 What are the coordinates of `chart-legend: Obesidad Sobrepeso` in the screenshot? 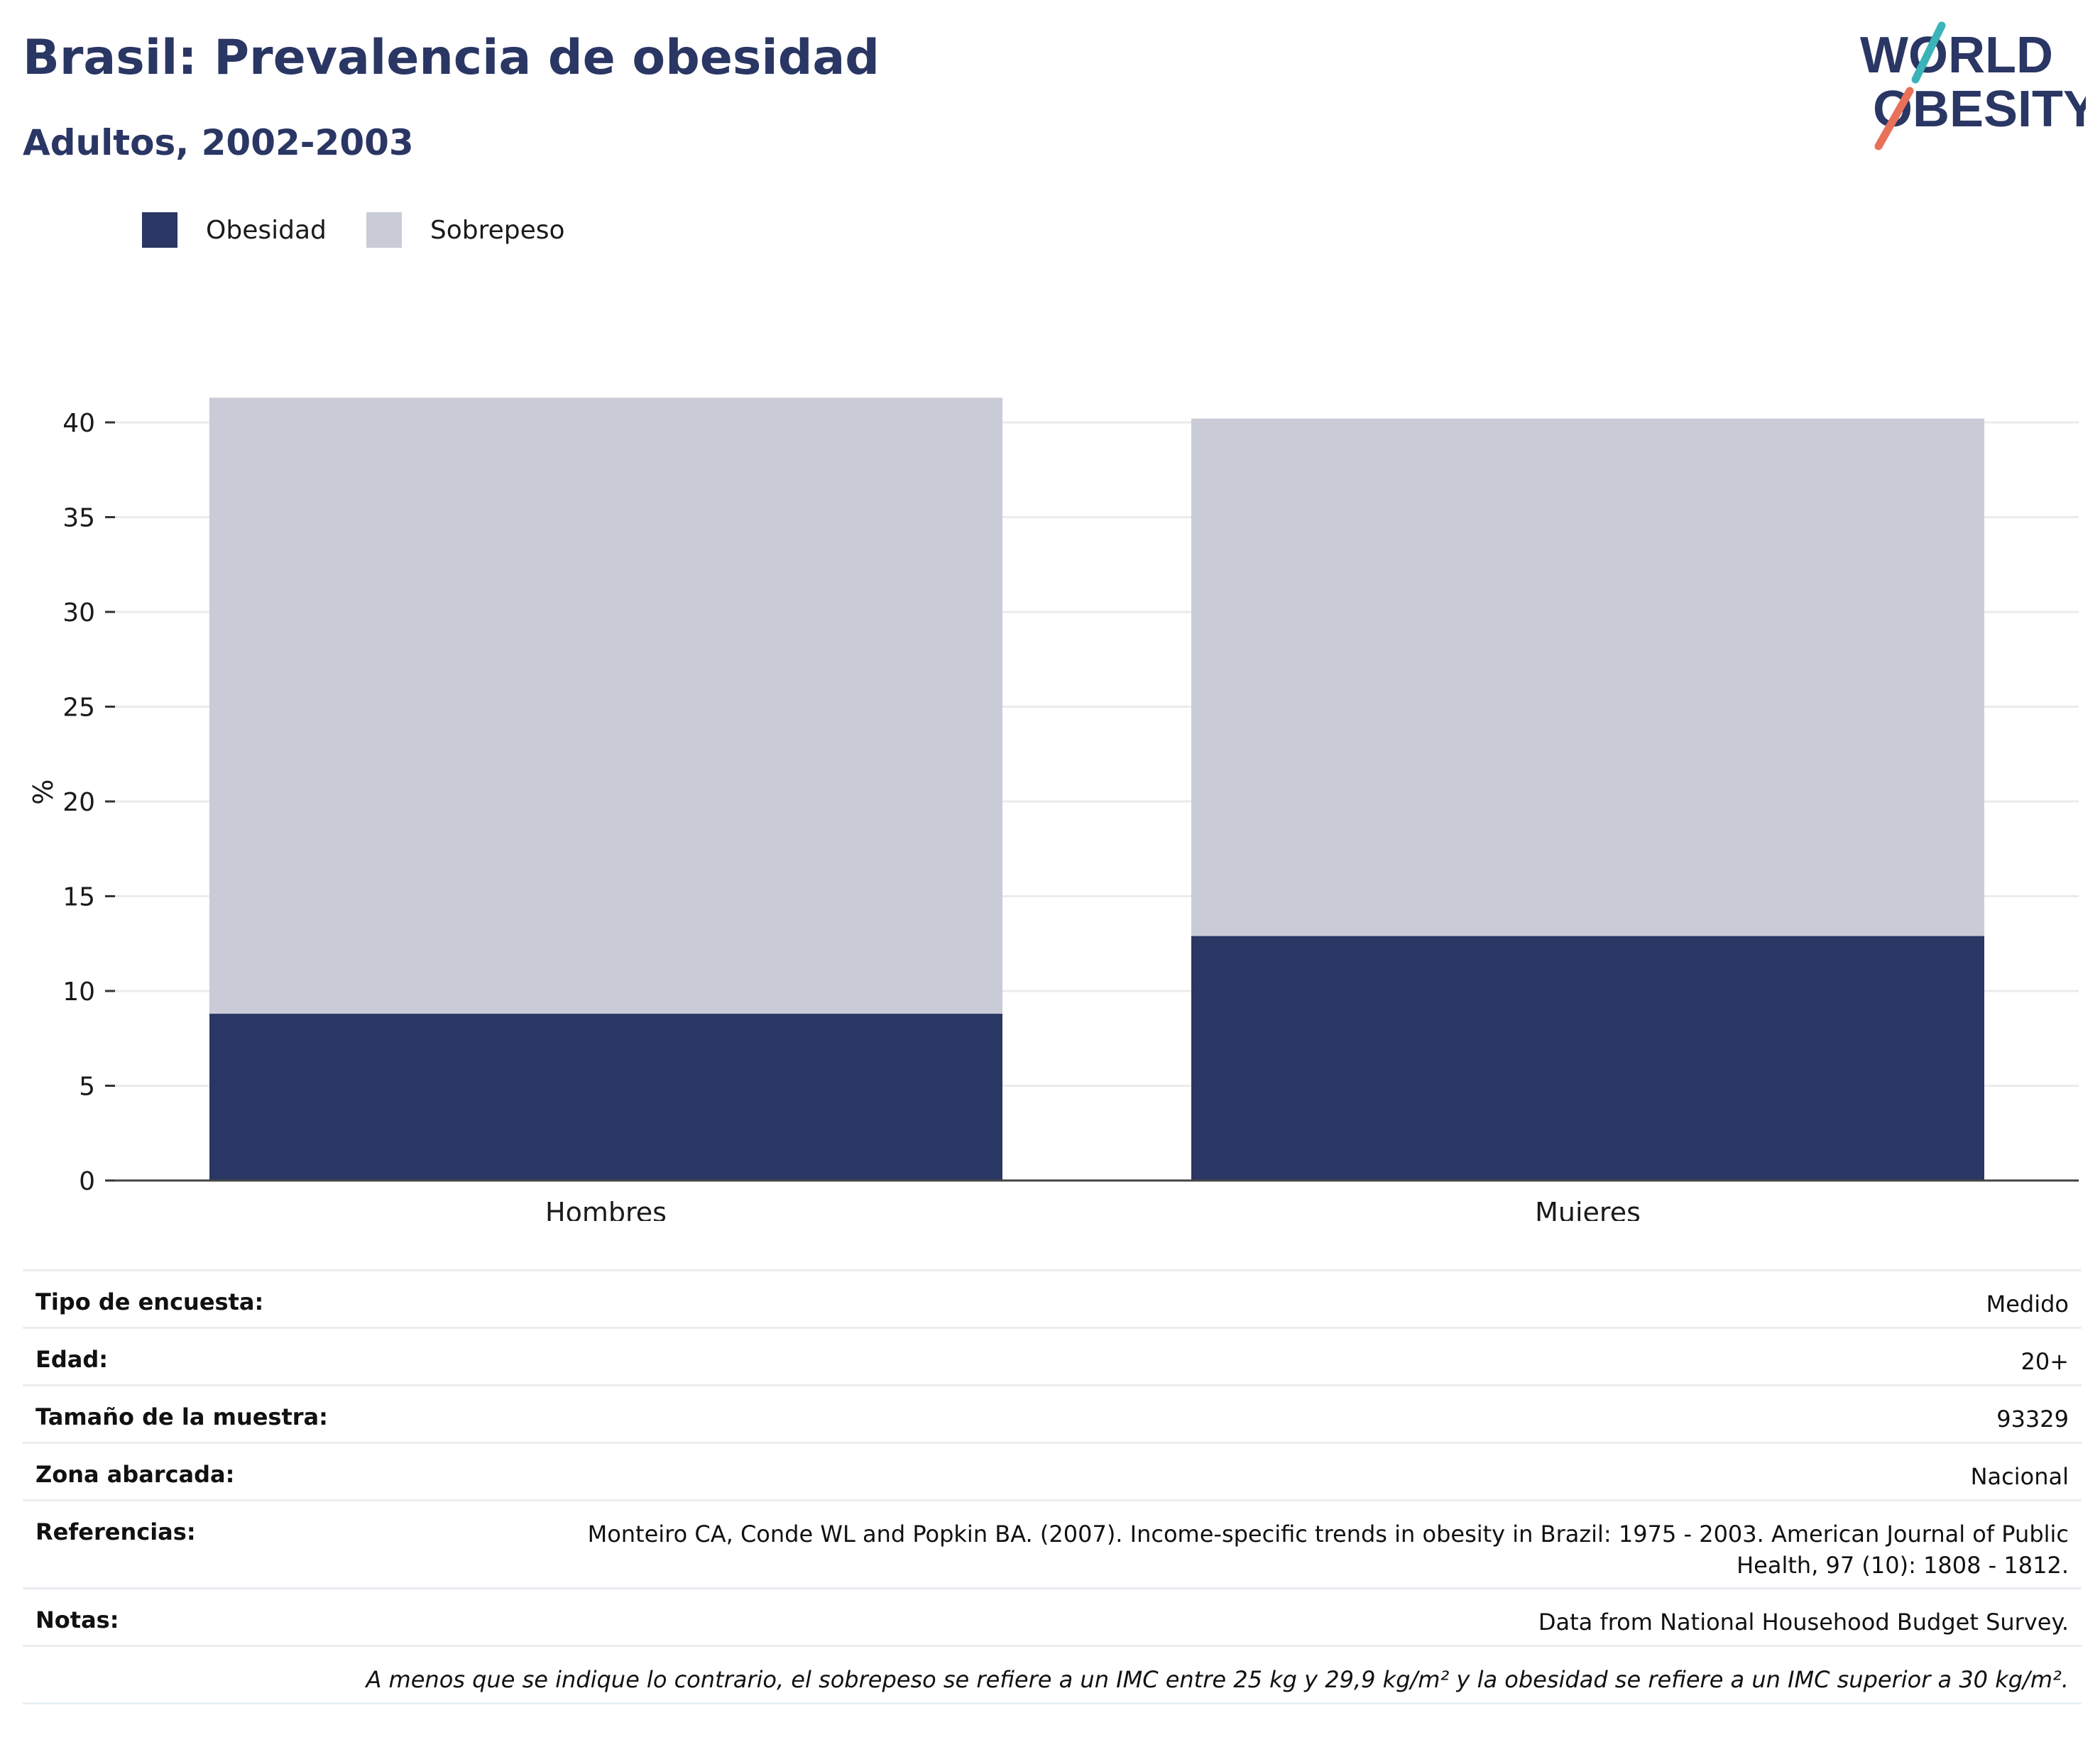 It's located at (373, 230).